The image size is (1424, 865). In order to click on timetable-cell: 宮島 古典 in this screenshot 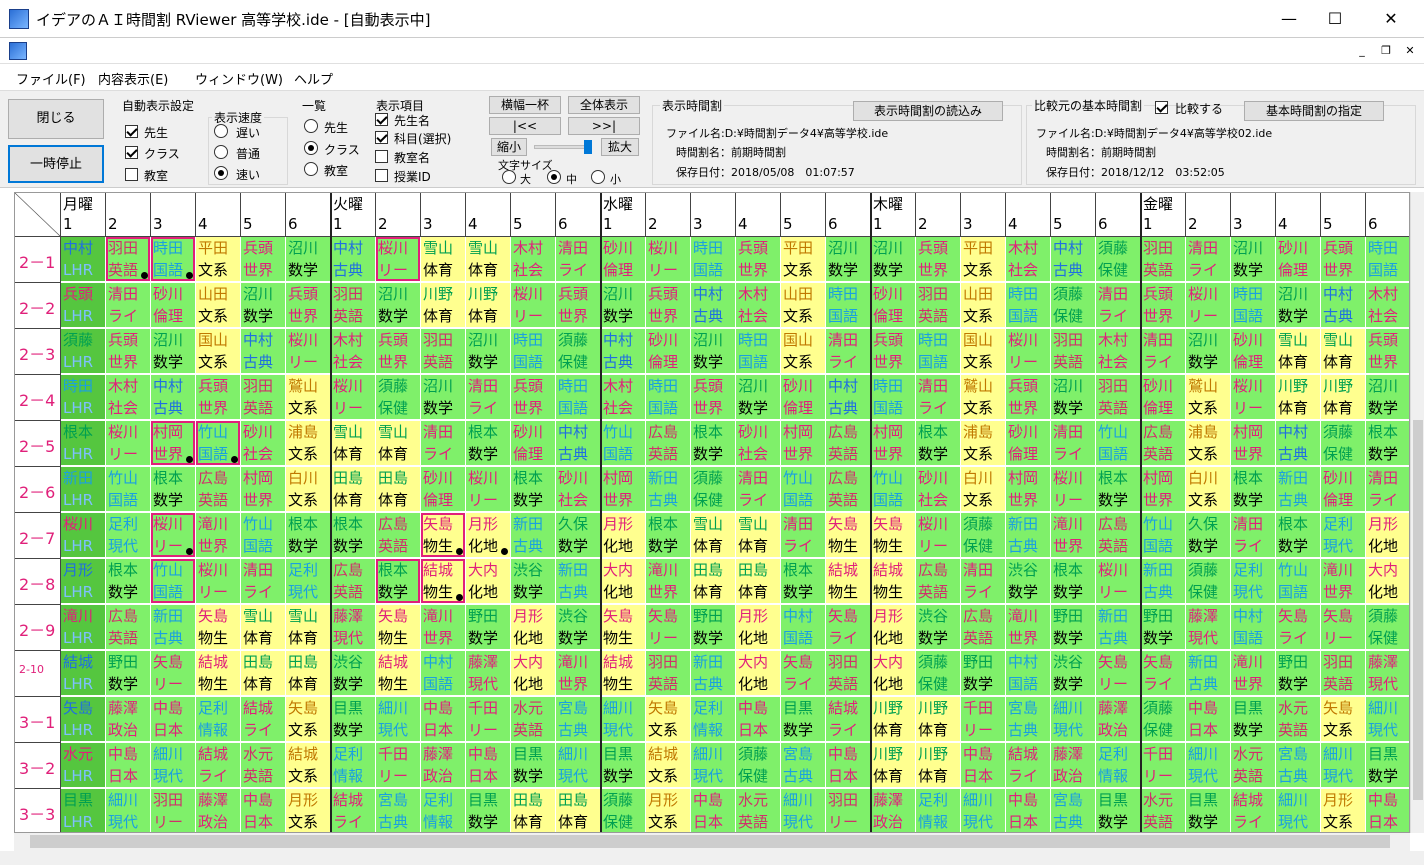, I will do `click(1073, 810)`.